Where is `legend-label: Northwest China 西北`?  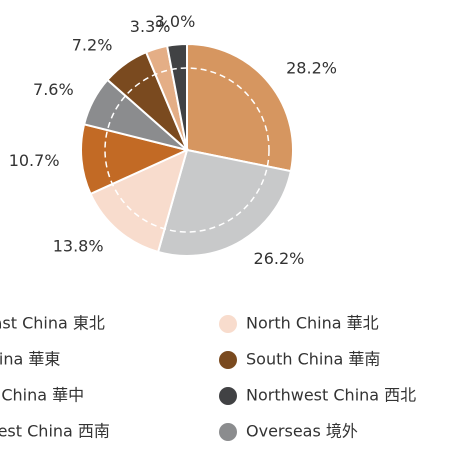
legend-label: Northwest China 西北 is located at coordinates (331, 395).